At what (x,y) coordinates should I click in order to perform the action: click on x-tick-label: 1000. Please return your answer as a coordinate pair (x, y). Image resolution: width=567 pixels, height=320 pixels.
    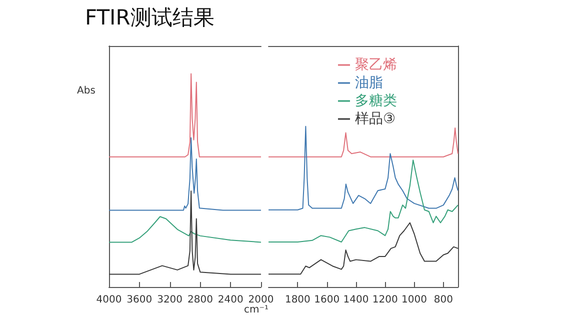
    Looking at the image, I should click on (414, 300).